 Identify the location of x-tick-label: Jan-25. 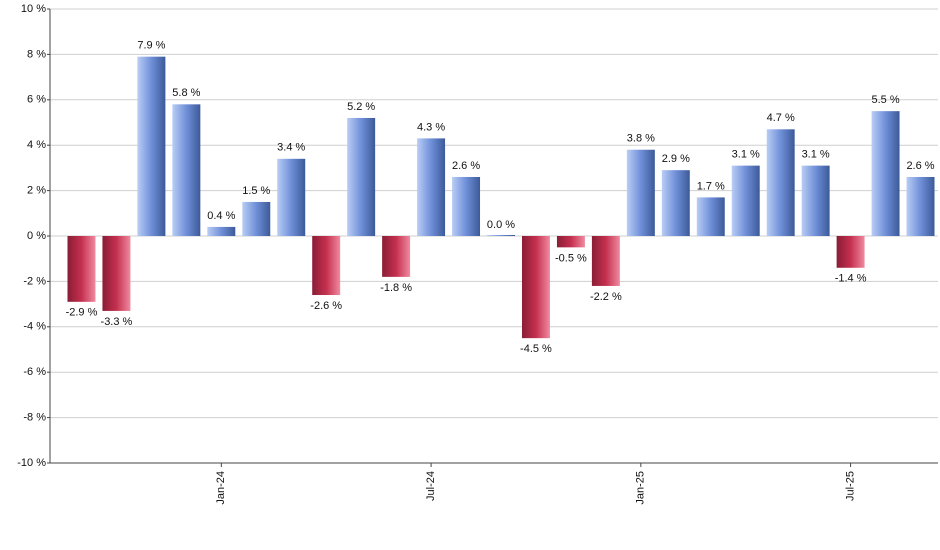
(641, 488).